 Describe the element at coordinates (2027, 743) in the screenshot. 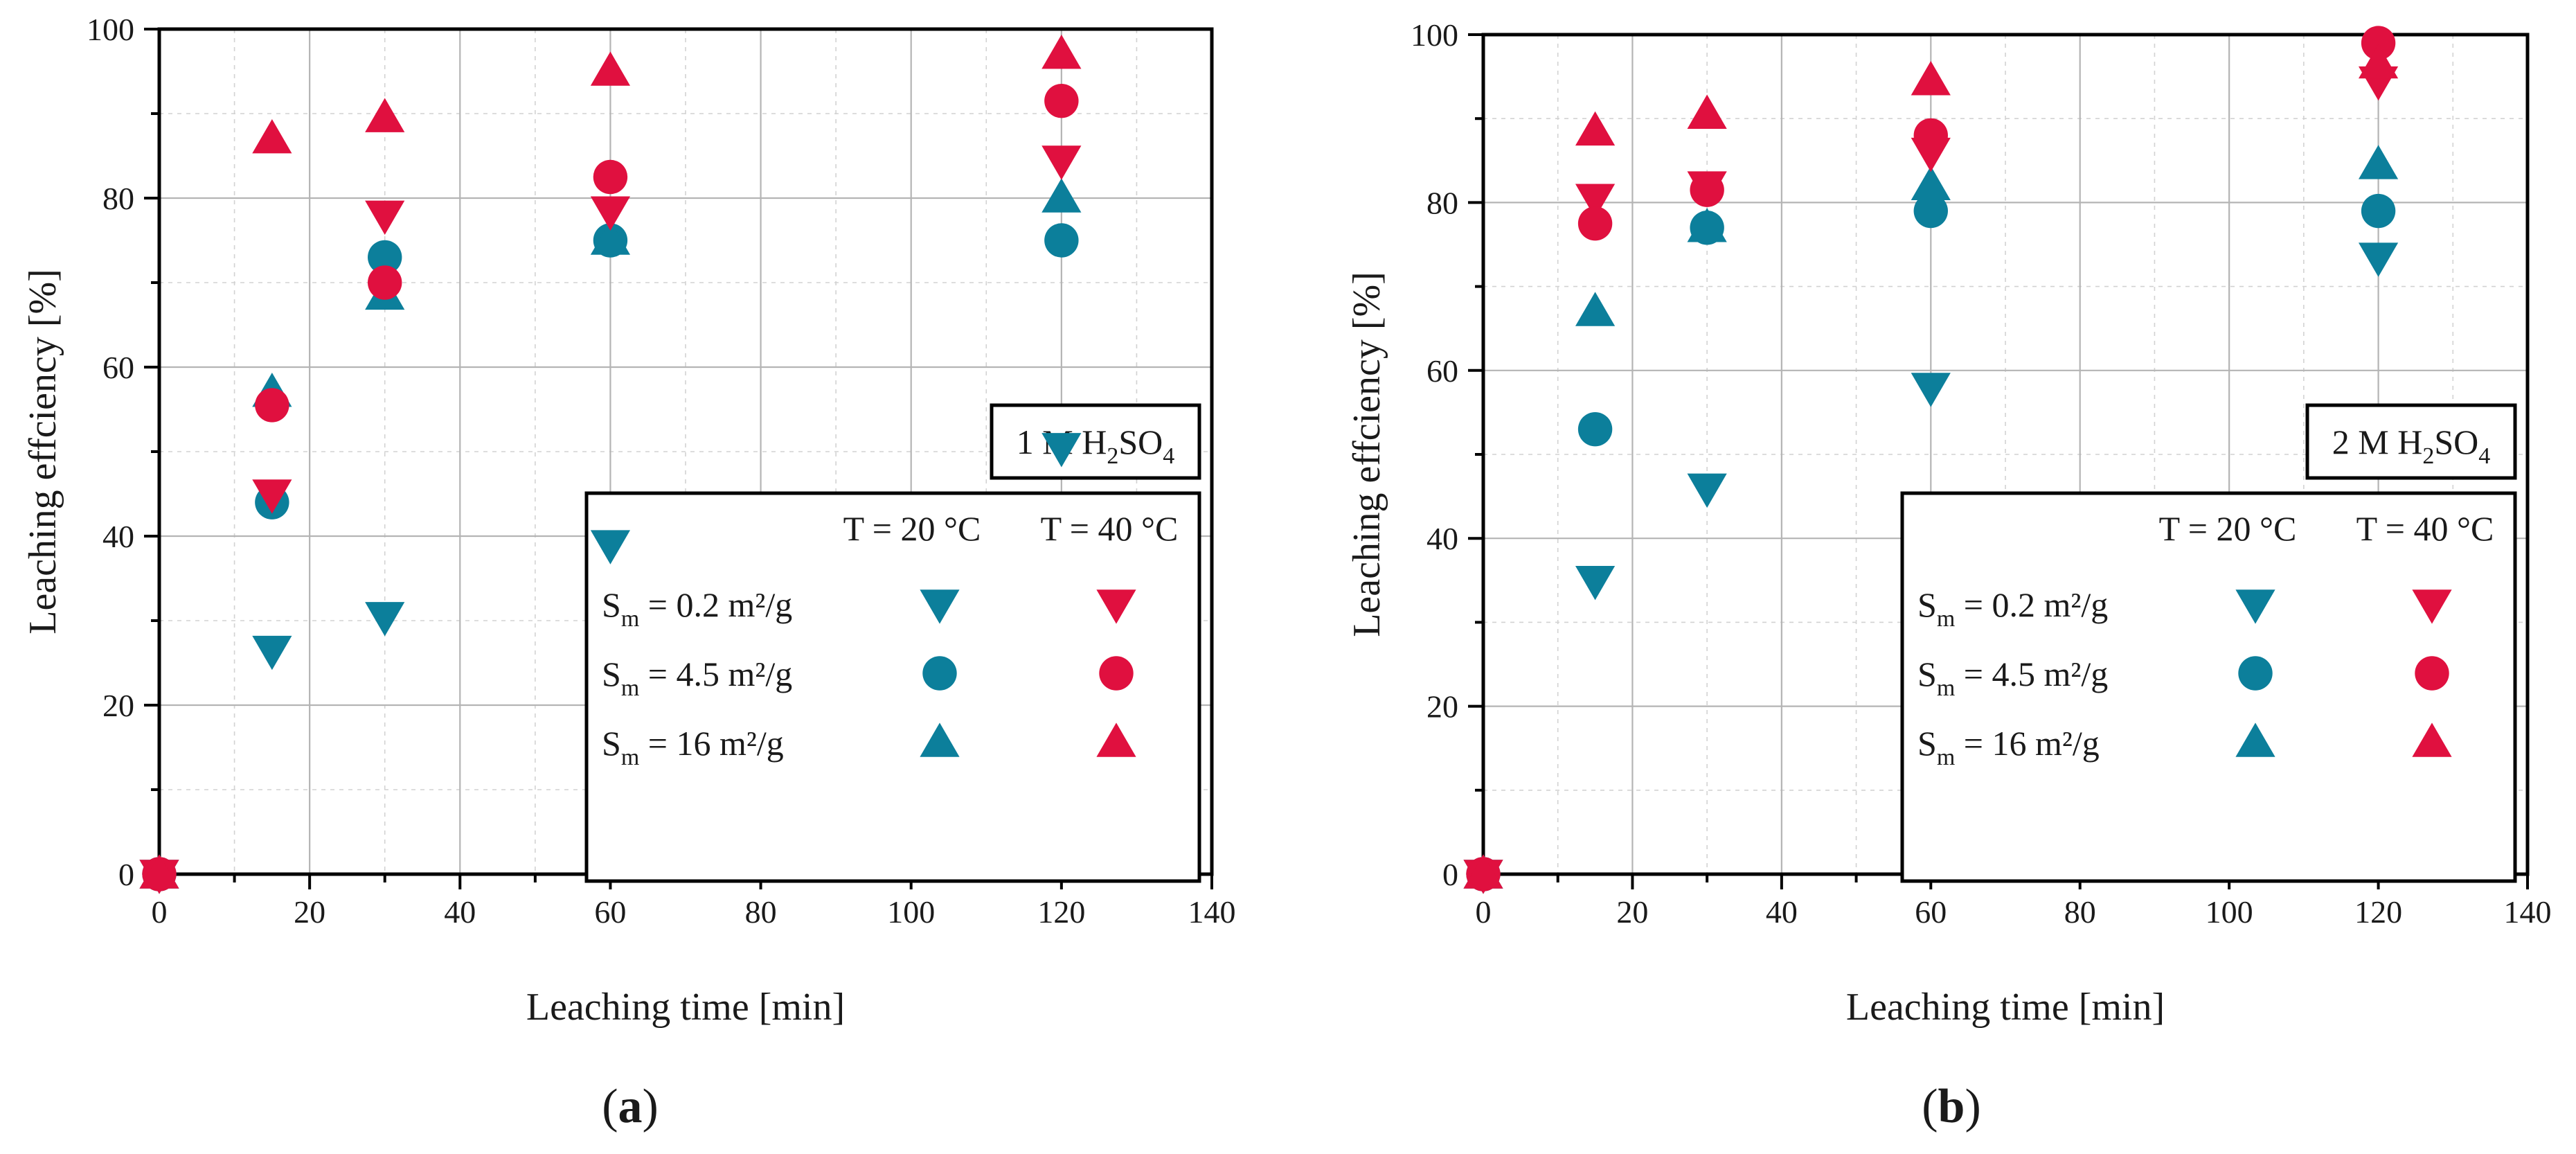

I see `legend-label-rest: = 16 m²/g` at that location.